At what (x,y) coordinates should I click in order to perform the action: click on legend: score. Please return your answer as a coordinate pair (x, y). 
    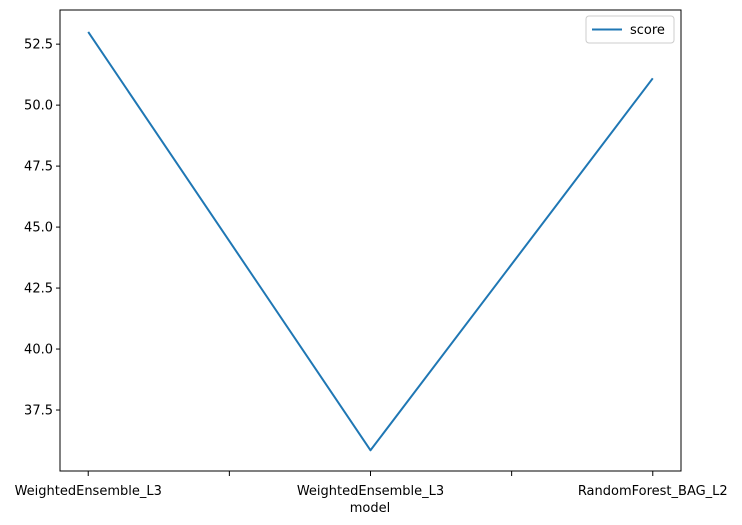
    Looking at the image, I should click on (630, 29).